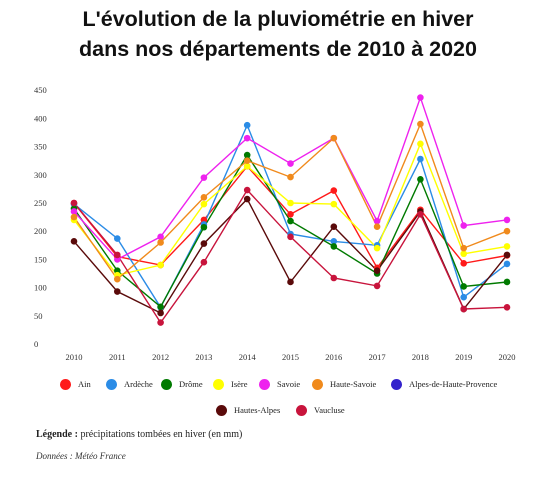 Image resolution: width=556 pixels, height=478 pixels. Describe the element at coordinates (160, 357) in the screenshot. I see `x-tick-label: 2012` at that location.